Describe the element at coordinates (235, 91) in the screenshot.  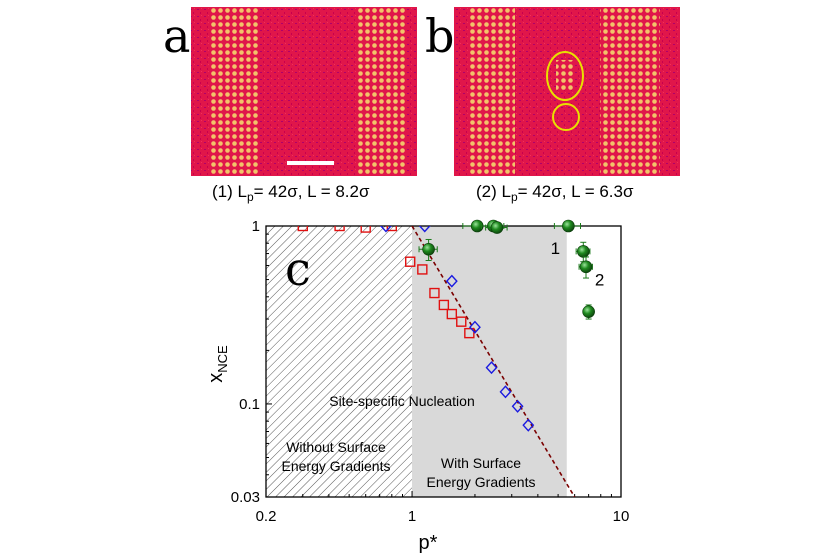
I see `crystal-region-a1` at that location.